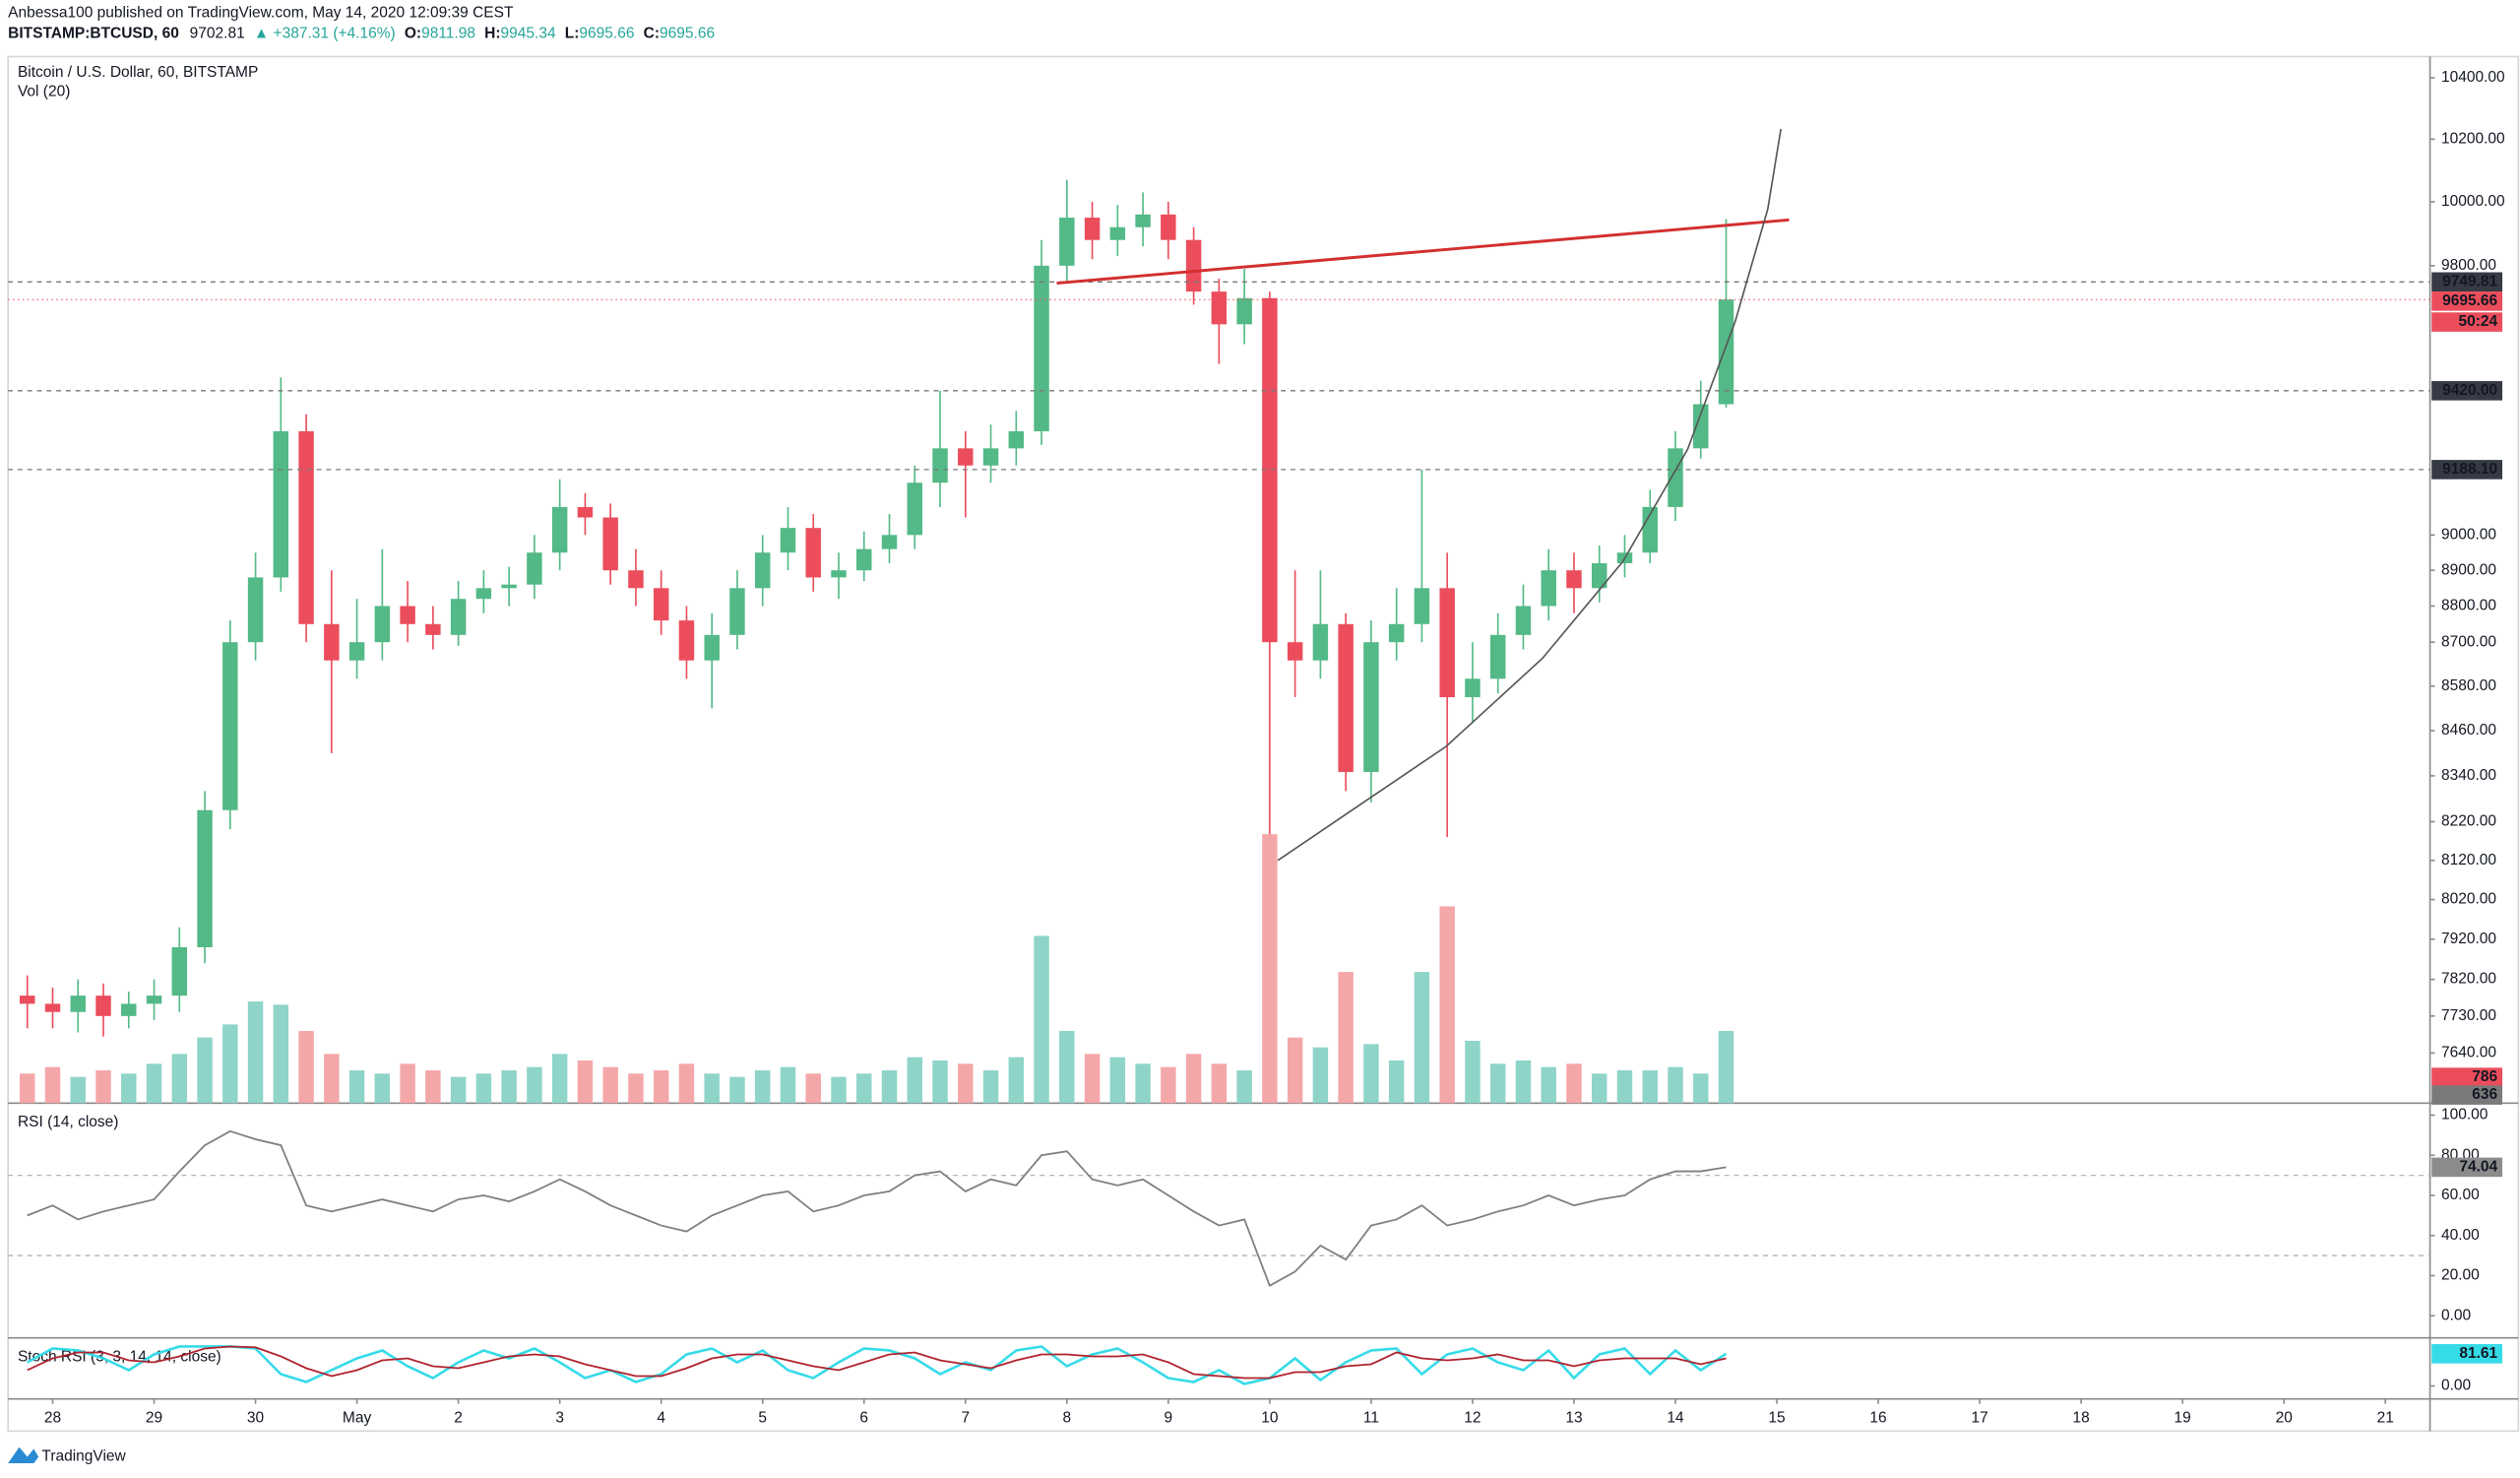 The height and width of the screenshot is (1478, 2520). Describe the element at coordinates (458, 1417) in the screenshot. I see `x-tick-label: 2` at that location.